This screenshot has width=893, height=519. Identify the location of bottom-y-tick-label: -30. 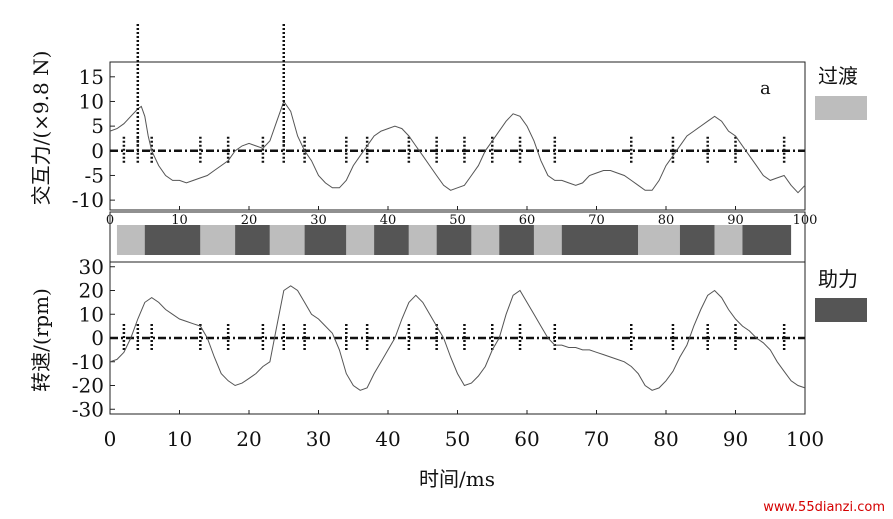
(88, 409).